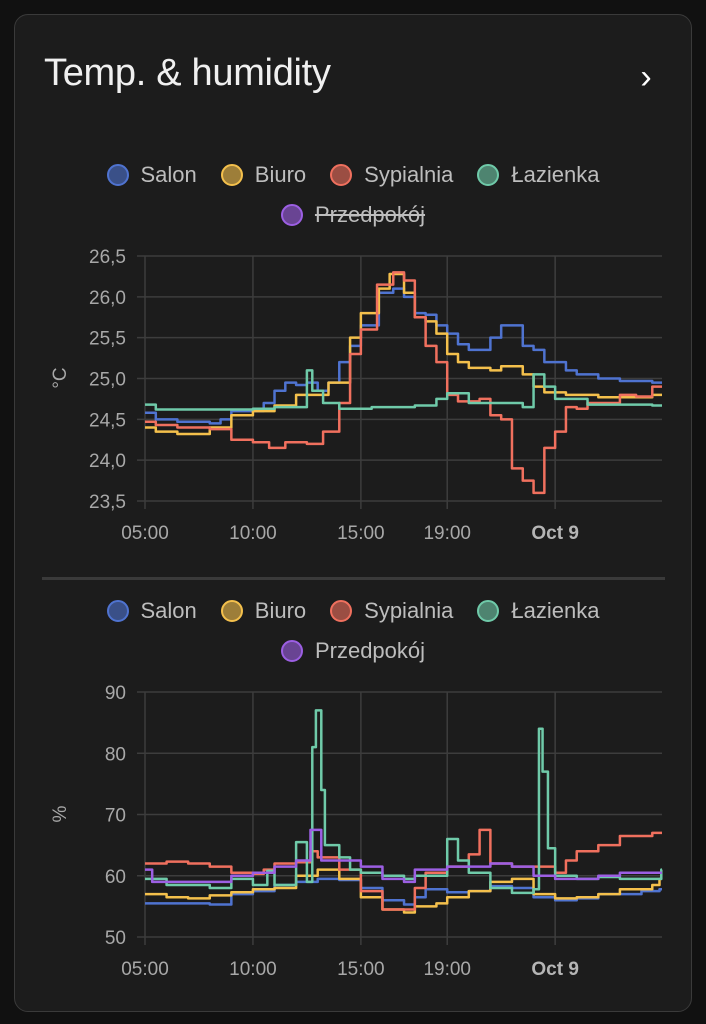 This screenshot has width=706, height=1024. I want to click on y-axis-label: %, so click(60, 813).